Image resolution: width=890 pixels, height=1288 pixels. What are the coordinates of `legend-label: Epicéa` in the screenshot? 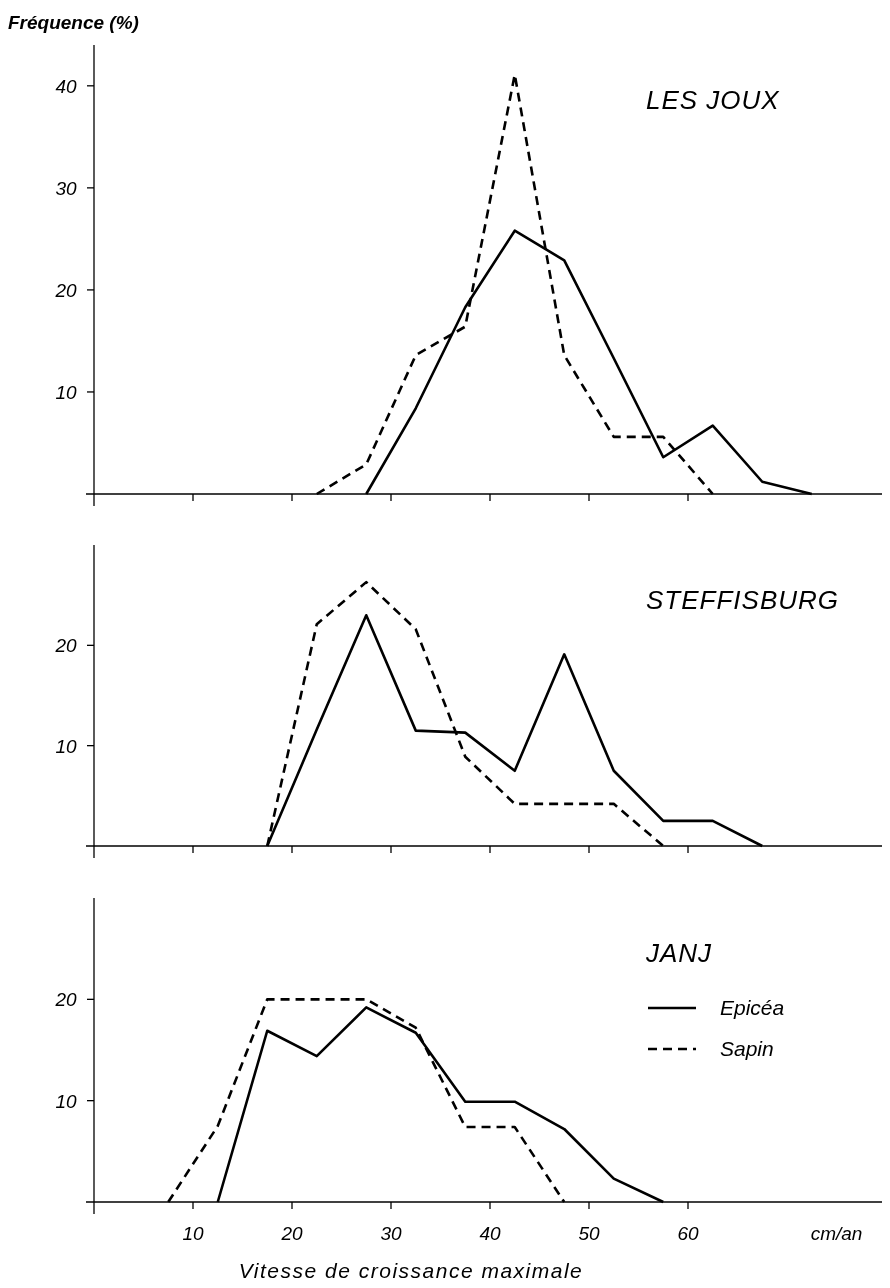 It's located at (752, 1007).